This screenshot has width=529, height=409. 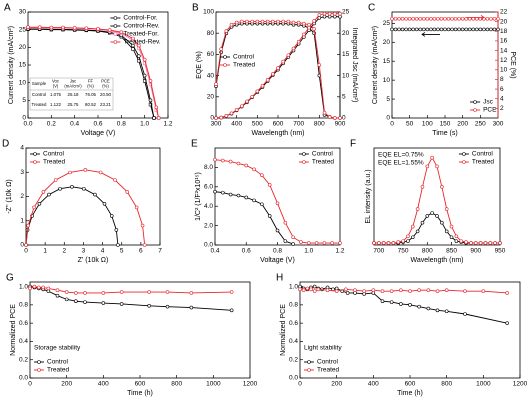 What do you see at coordinates (293, 323) in the screenshot?
I see `y-tick-label: 0.6` at bounding box center [293, 323].